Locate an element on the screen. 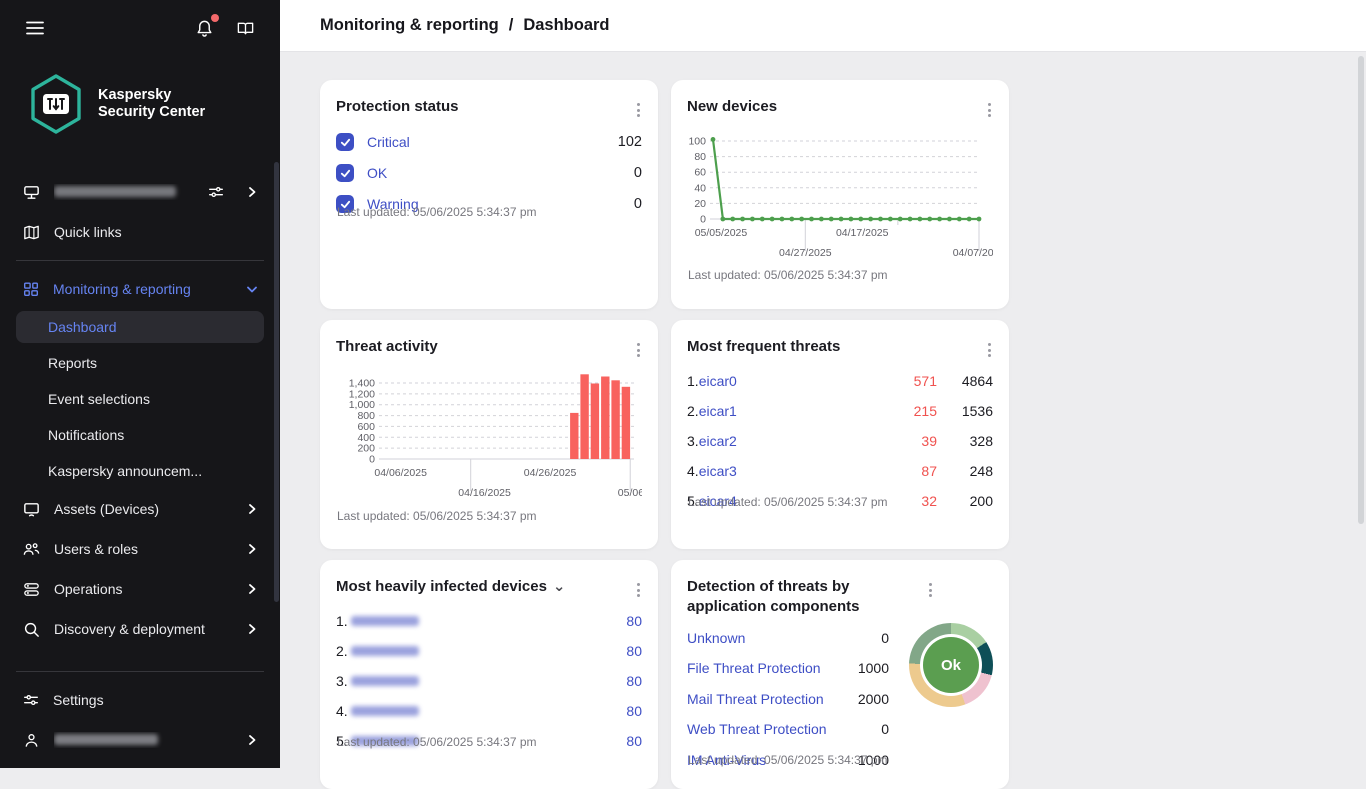 The image size is (1366, 789). status-row: OK 0 is located at coordinates (489, 173).